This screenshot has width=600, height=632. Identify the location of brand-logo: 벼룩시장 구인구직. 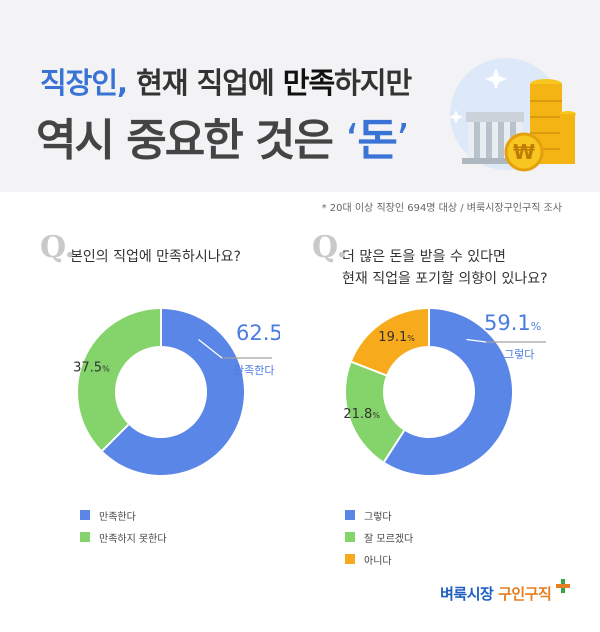
(505, 591).